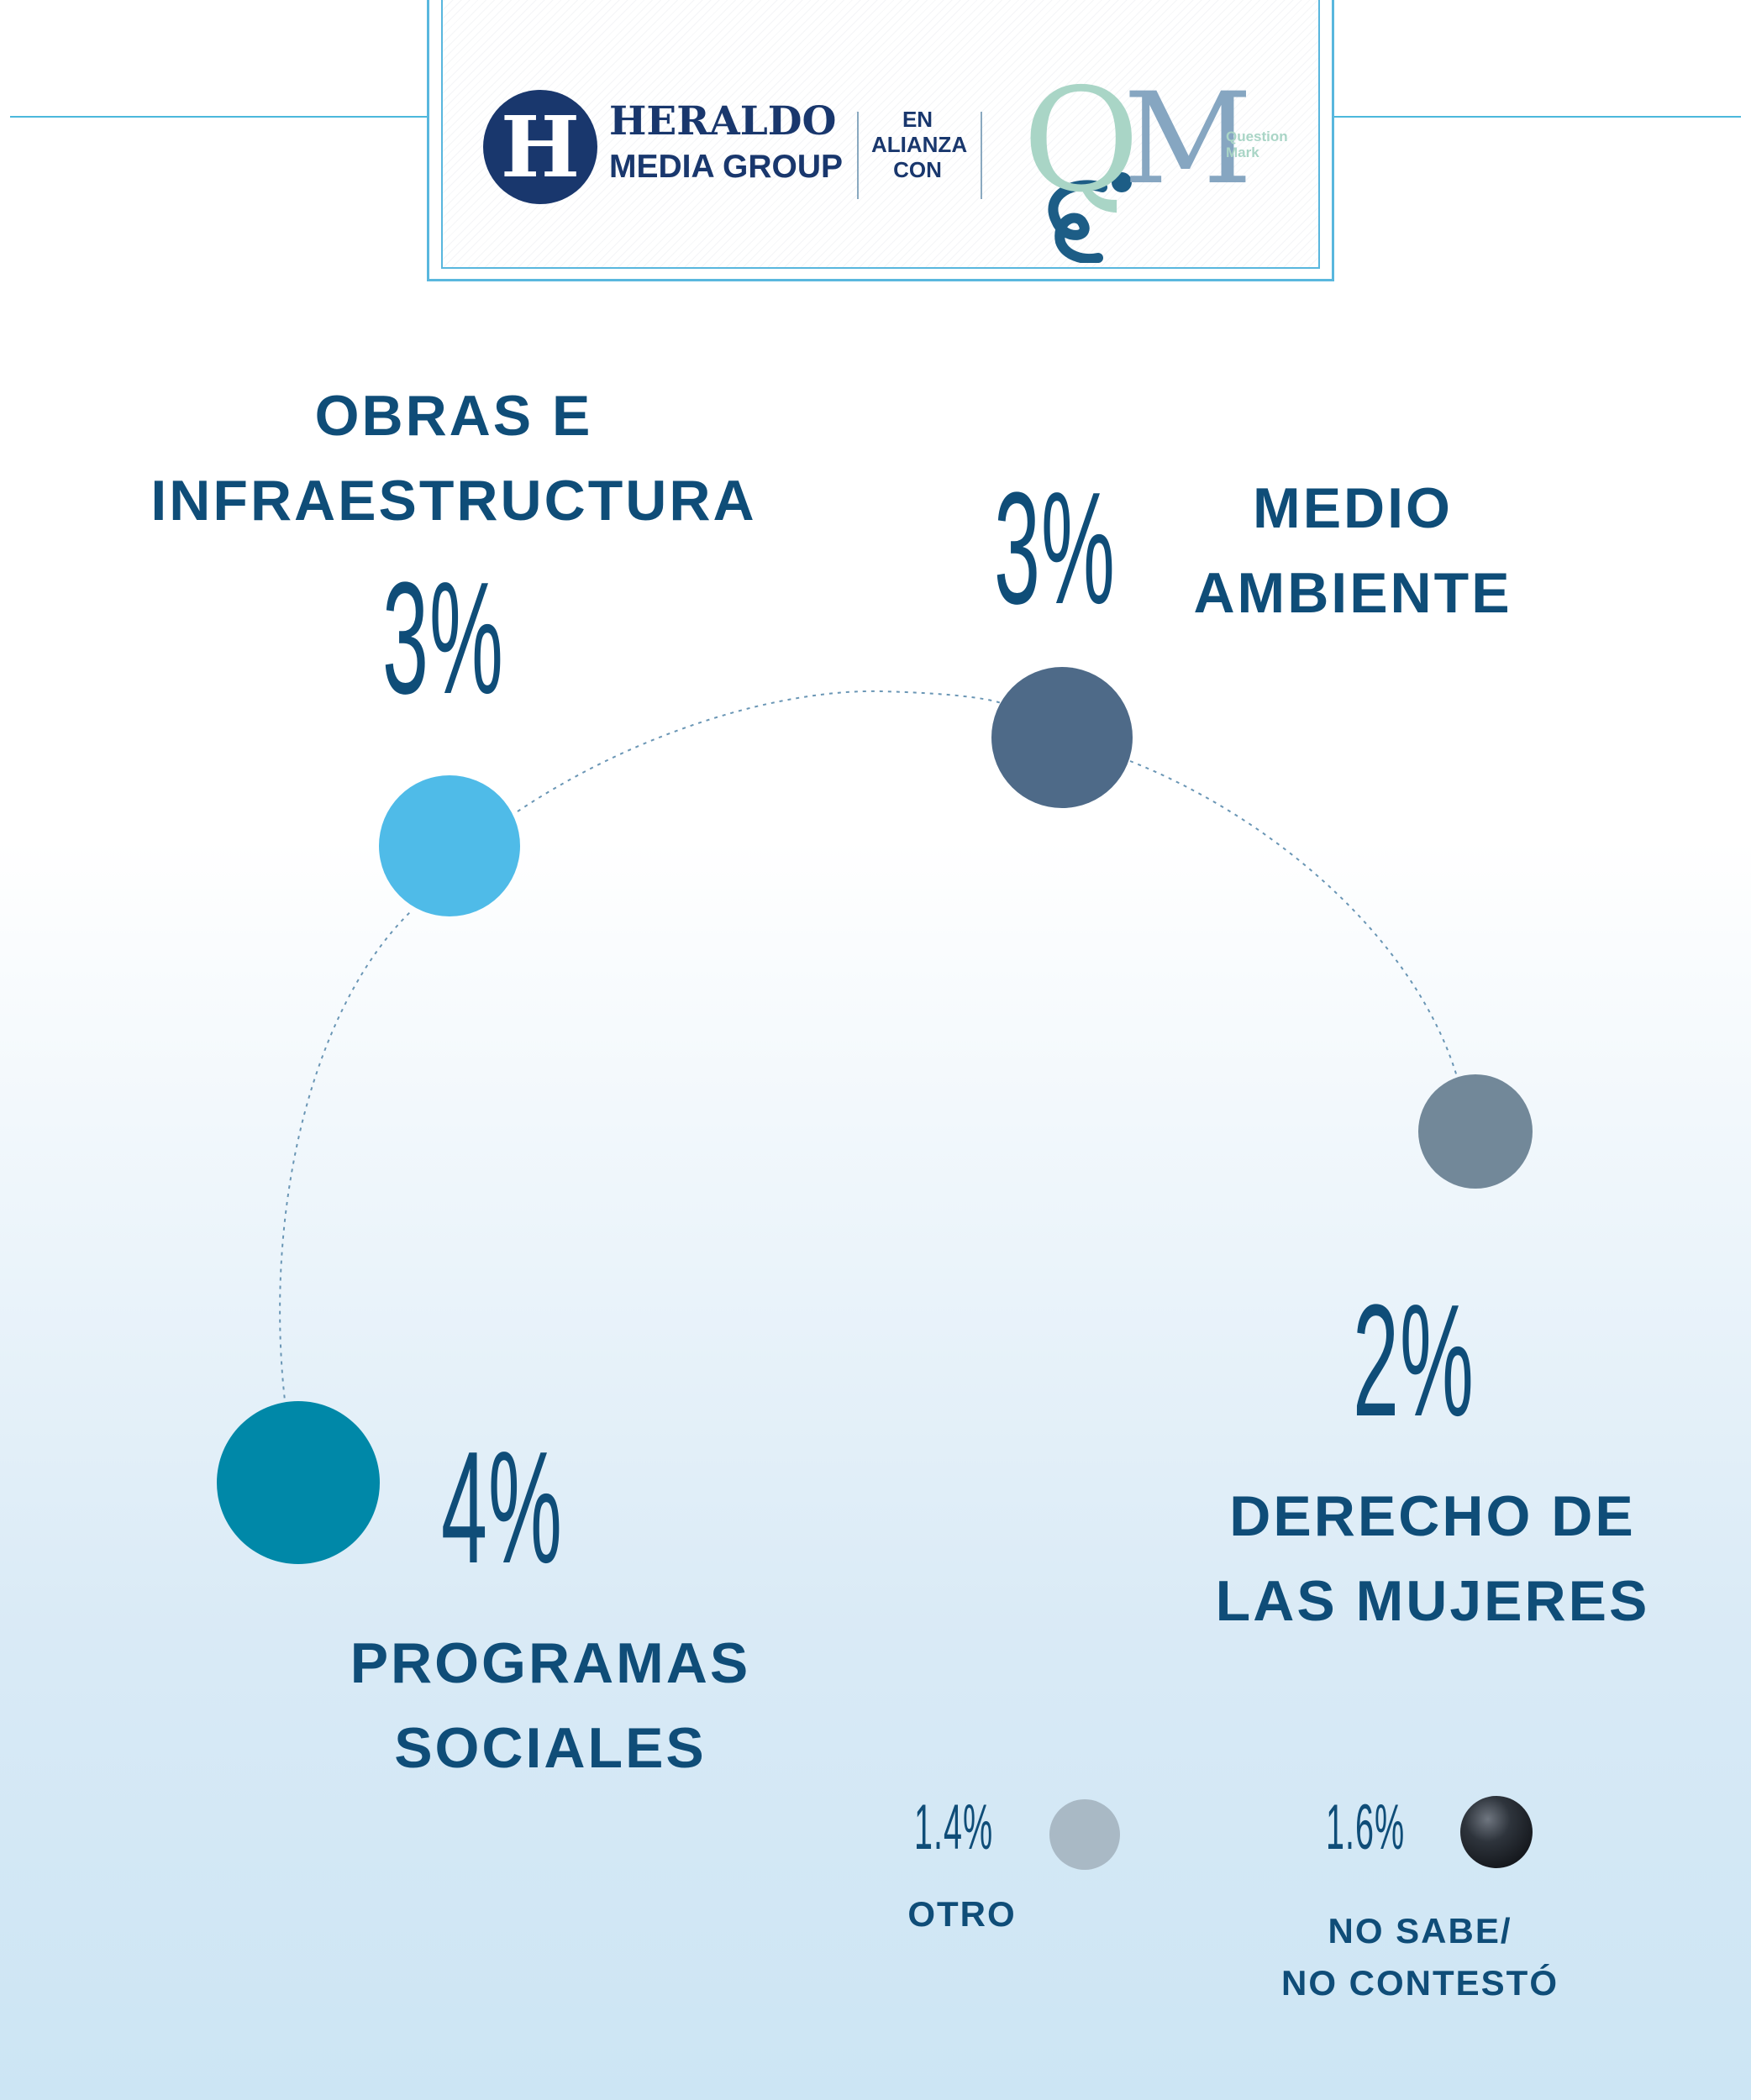 Image resolution: width=1751 pixels, height=2100 pixels. Describe the element at coordinates (1366, 1827) in the screenshot. I see `value-label-no-sabe: 1.6%` at that location.